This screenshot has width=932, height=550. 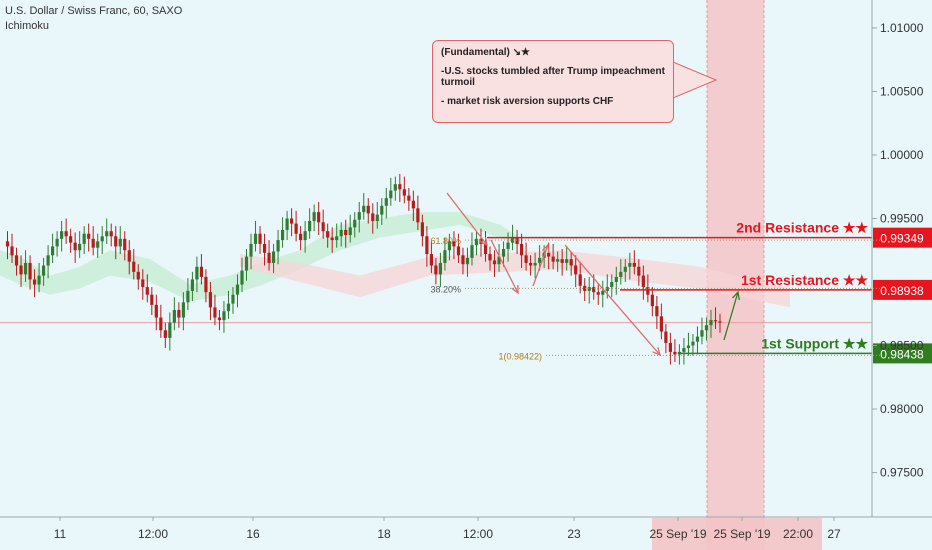 What do you see at coordinates (731, 316) in the screenshot?
I see `arrow-up-green` at bounding box center [731, 316].